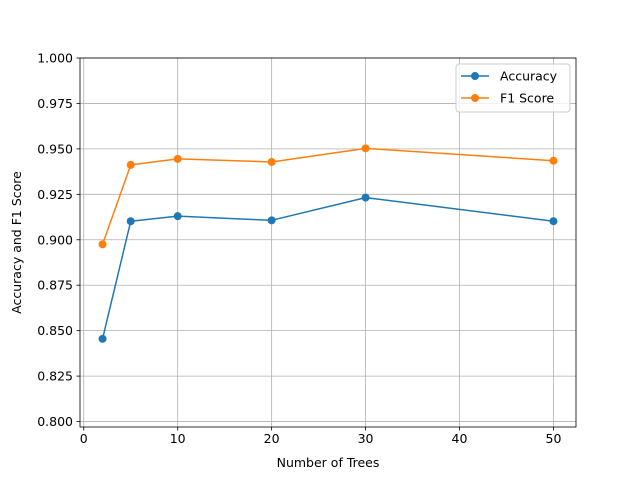 This screenshot has height=480, width=640. Describe the element at coordinates (475, 76) in the screenshot. I see `legend-accuracy-marker` at that location.